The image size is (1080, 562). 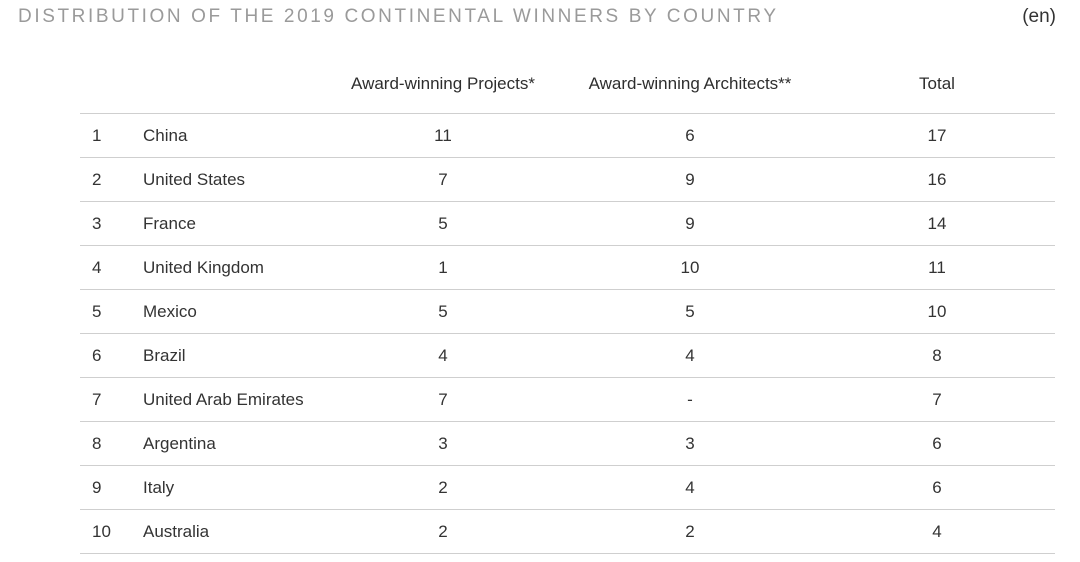 I want to click on total-cell: 4, so click(x=937, y=531).